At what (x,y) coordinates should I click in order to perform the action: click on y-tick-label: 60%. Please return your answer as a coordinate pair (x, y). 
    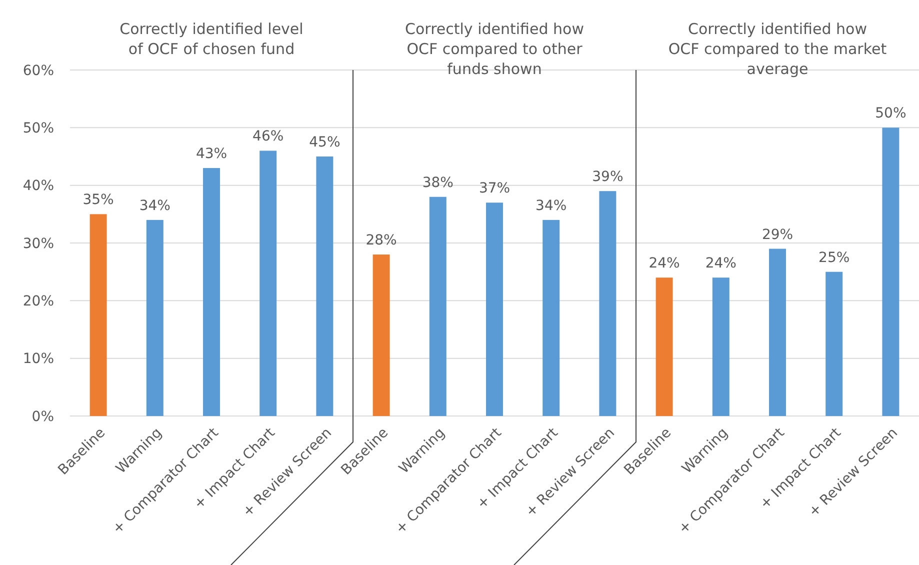
    Looking at the image, I should click on (38, 70).